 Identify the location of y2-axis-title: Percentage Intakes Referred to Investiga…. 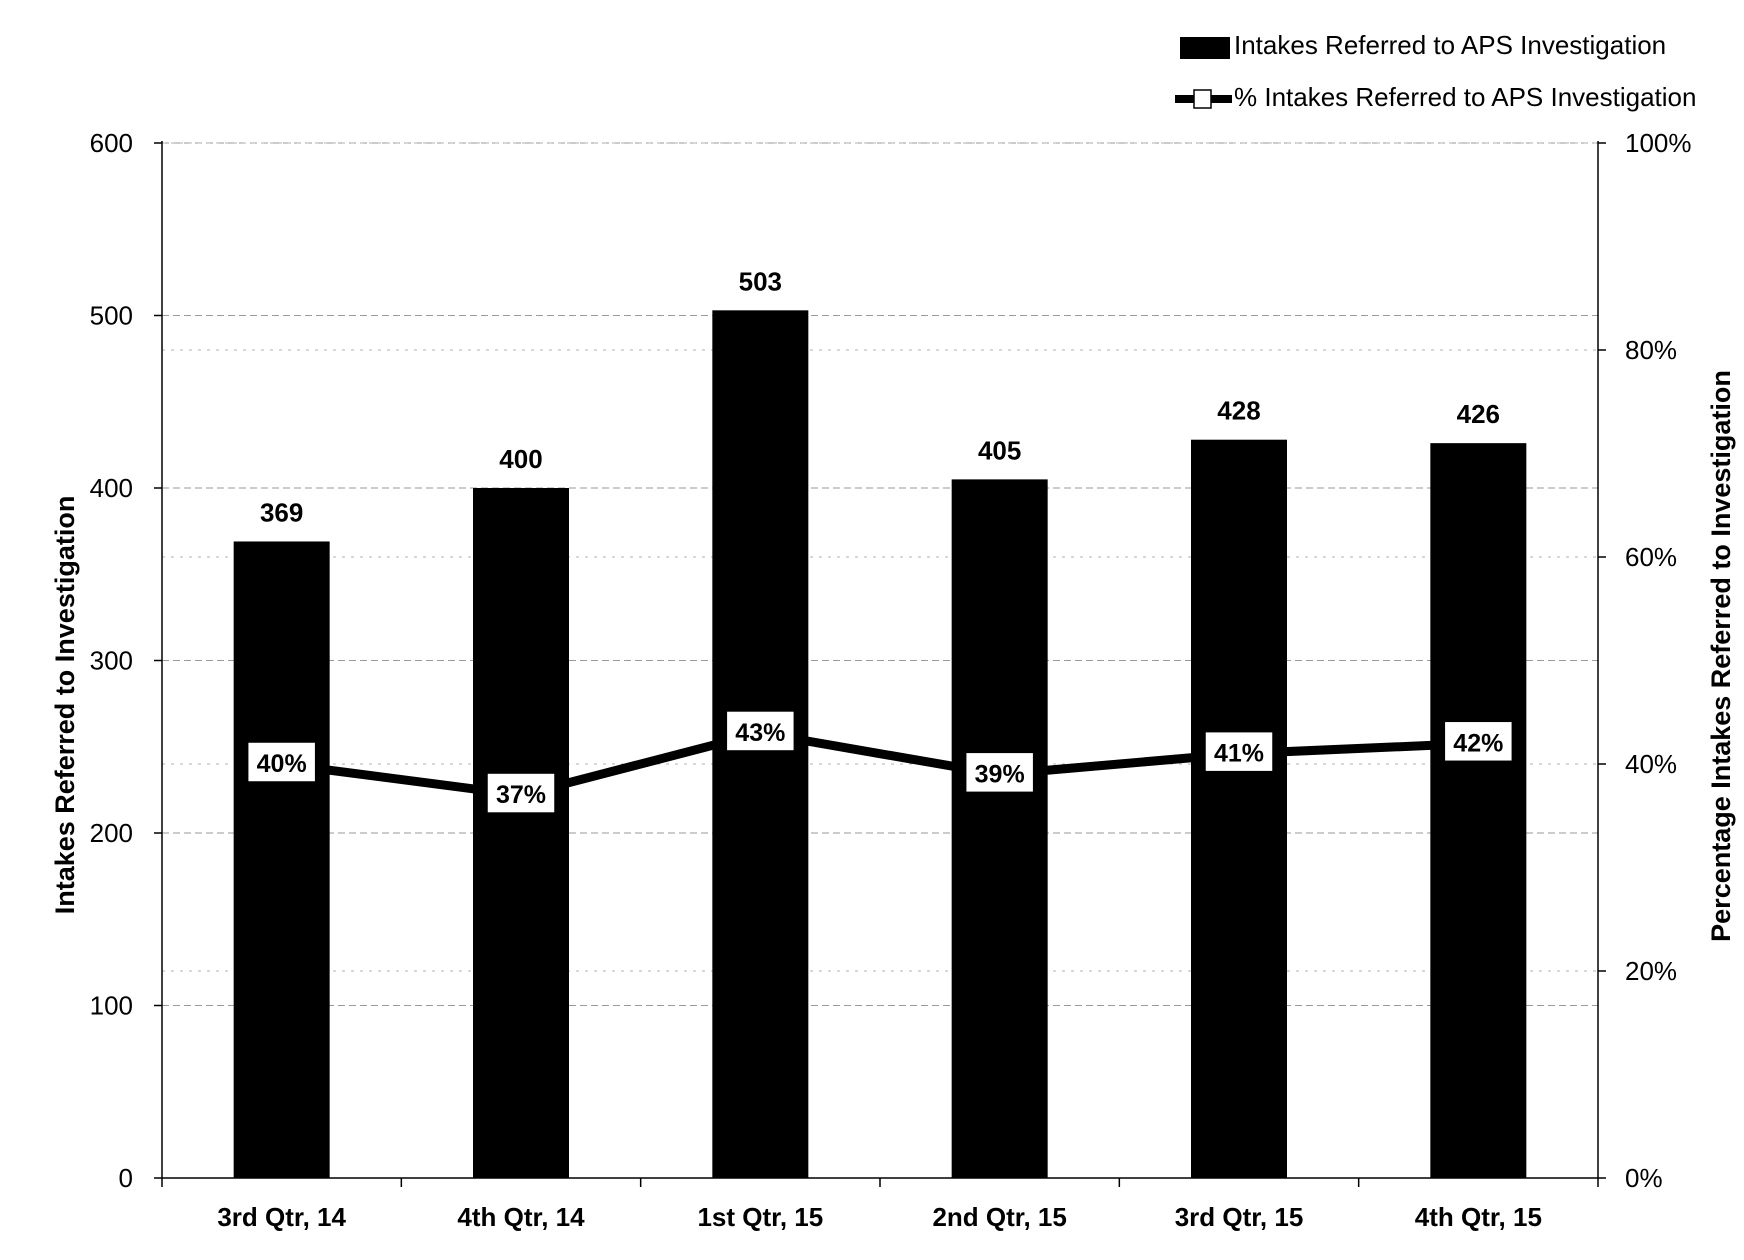
(1721, 656).